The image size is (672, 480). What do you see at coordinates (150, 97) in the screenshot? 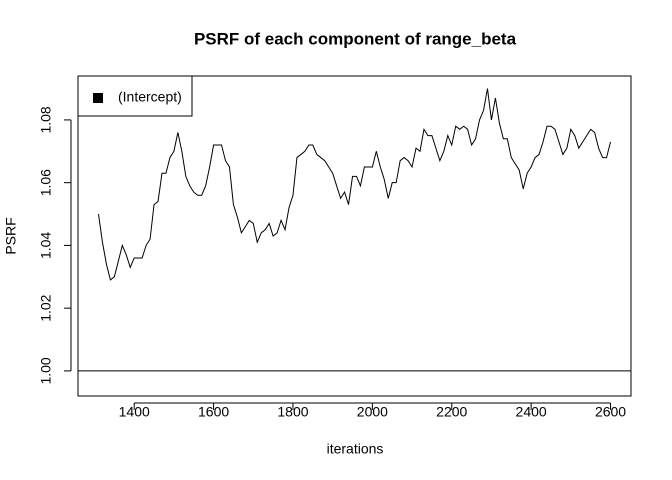
I see `legend-label: (Intercept)` at bounding box center [150, 97].